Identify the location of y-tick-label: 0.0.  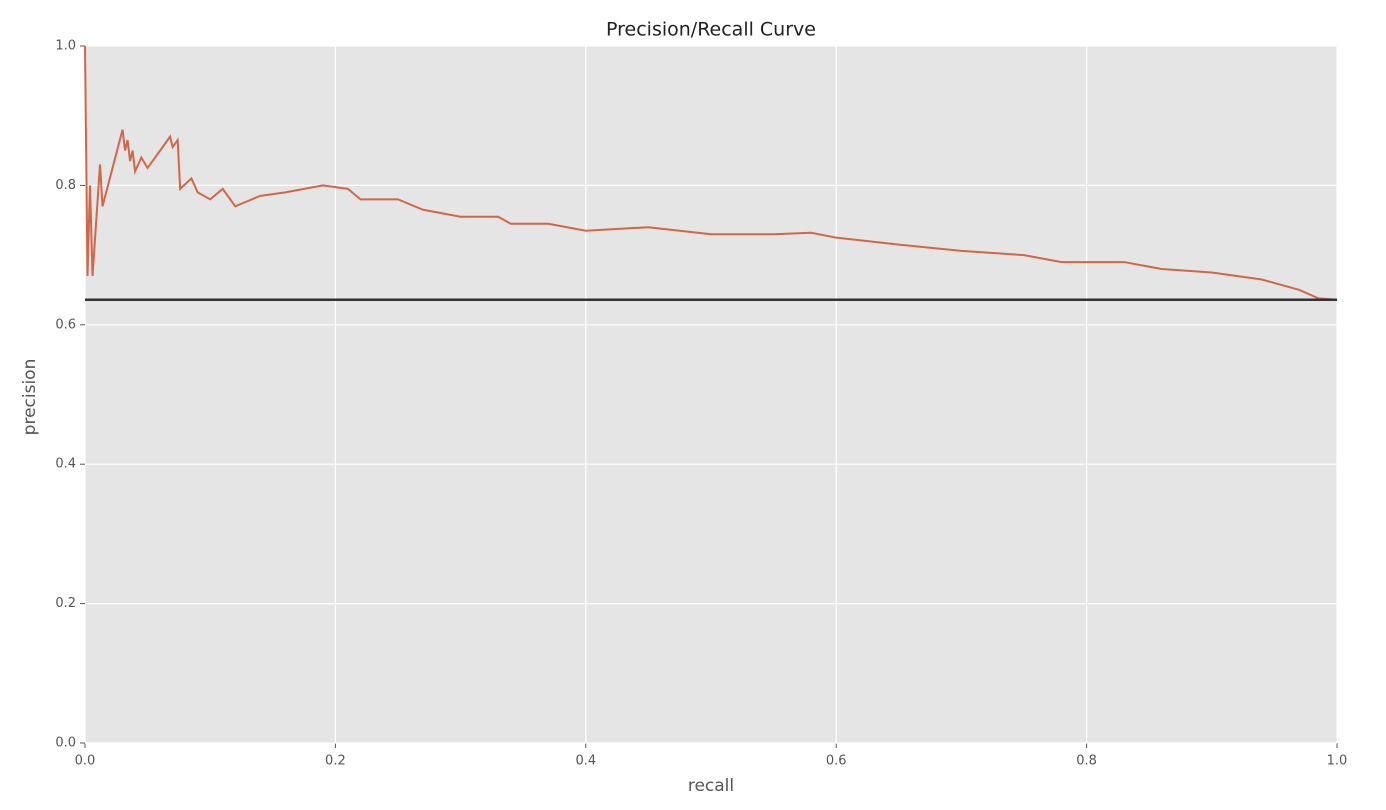
(65, 743).